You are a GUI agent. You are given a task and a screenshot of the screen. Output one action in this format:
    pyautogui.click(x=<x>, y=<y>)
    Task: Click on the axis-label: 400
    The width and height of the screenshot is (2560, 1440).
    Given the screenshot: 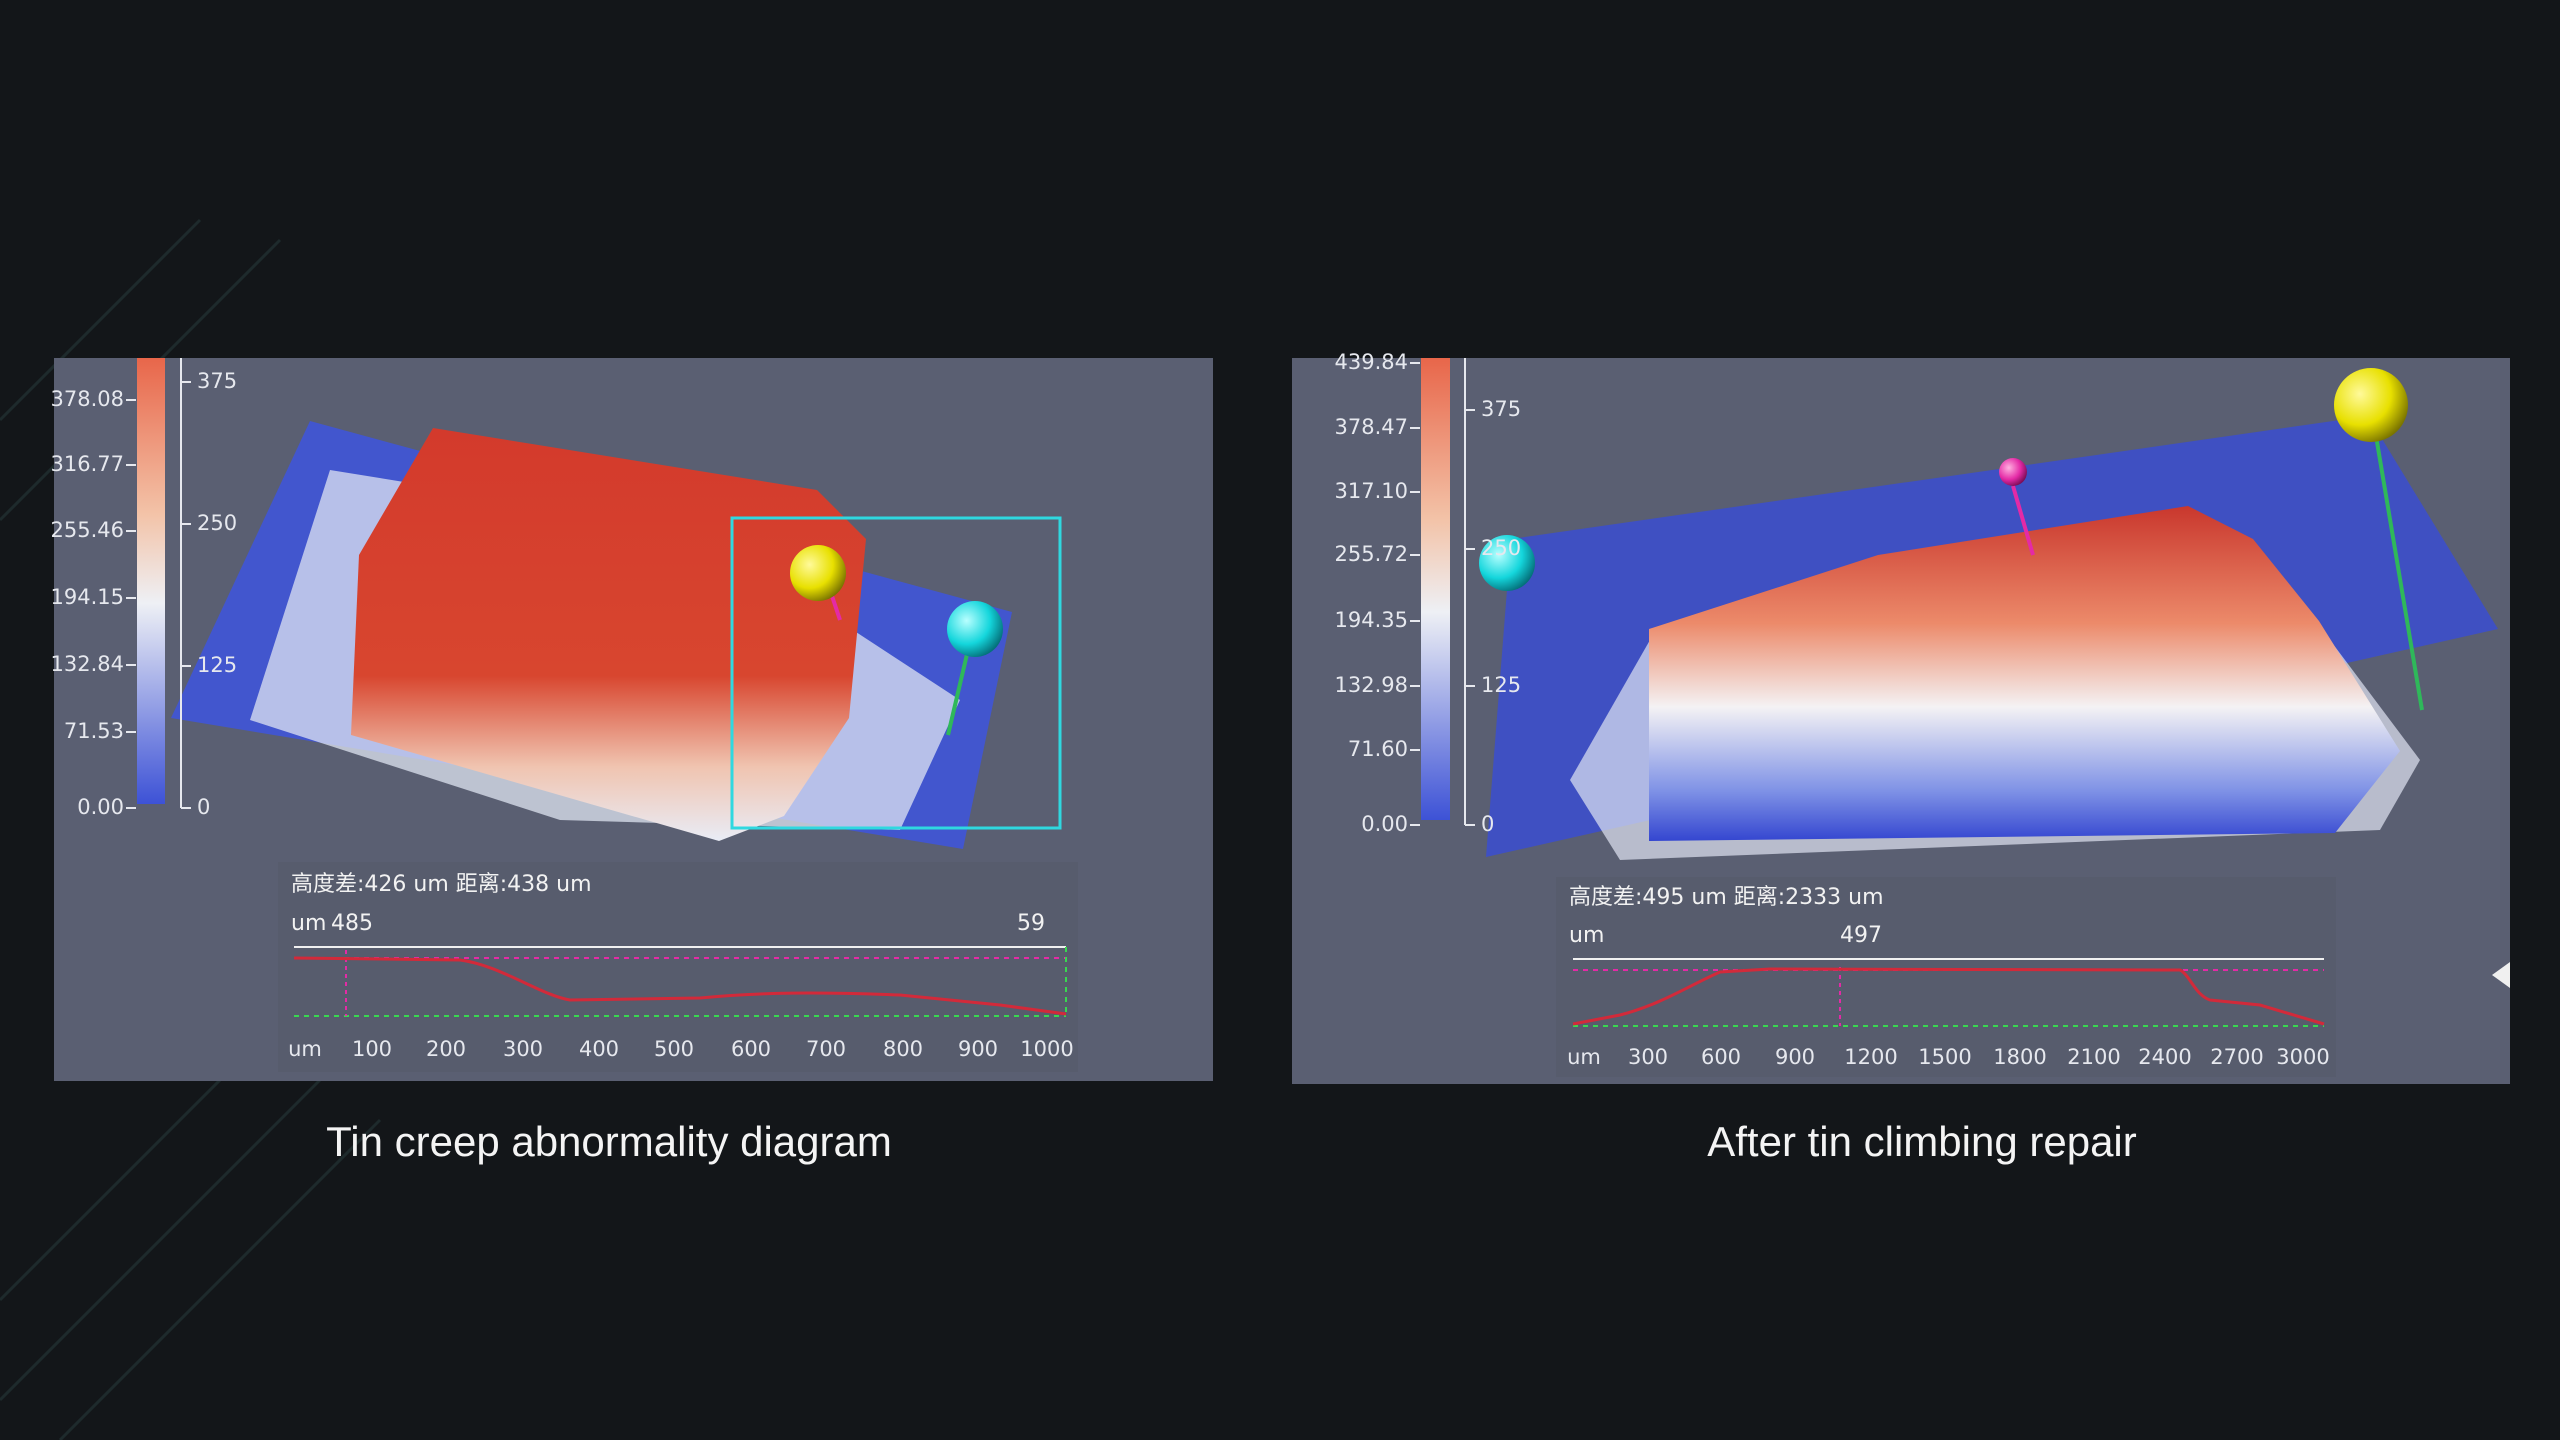 What is the action you would take?
    pyautogui.click(x=599, y=1049)
    